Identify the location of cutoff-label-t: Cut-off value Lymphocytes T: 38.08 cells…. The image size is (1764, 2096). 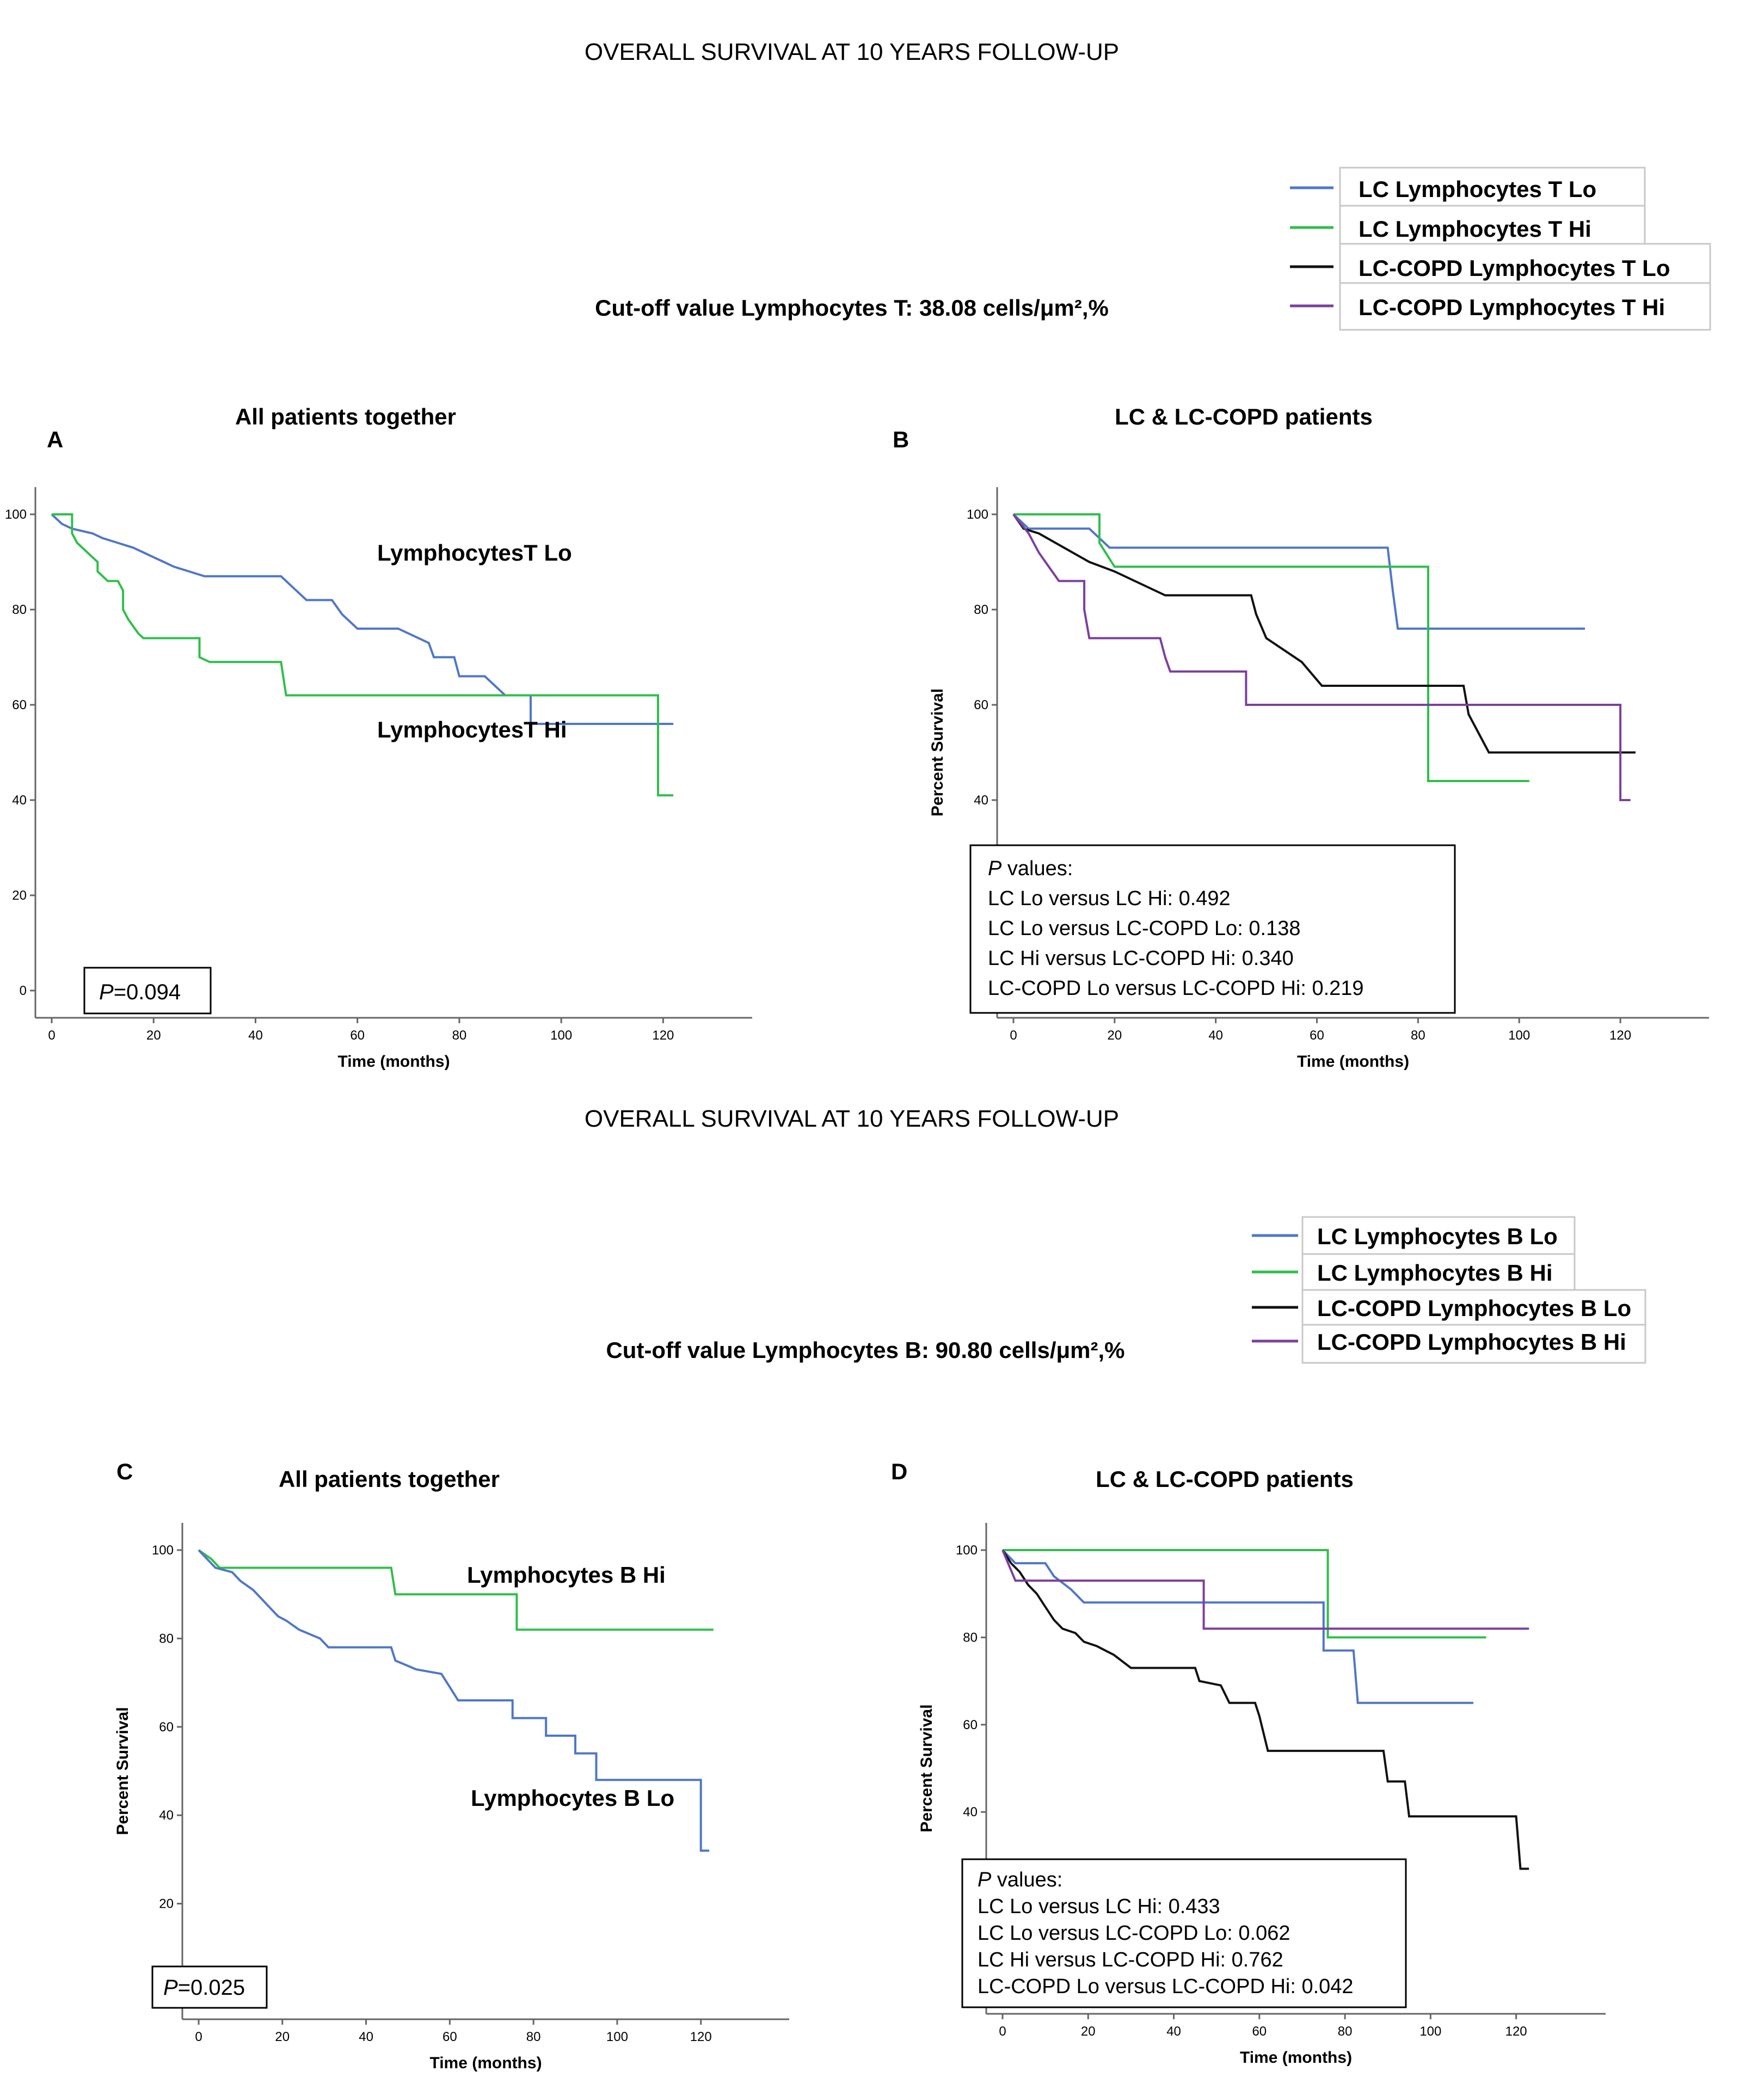
(852, 308).